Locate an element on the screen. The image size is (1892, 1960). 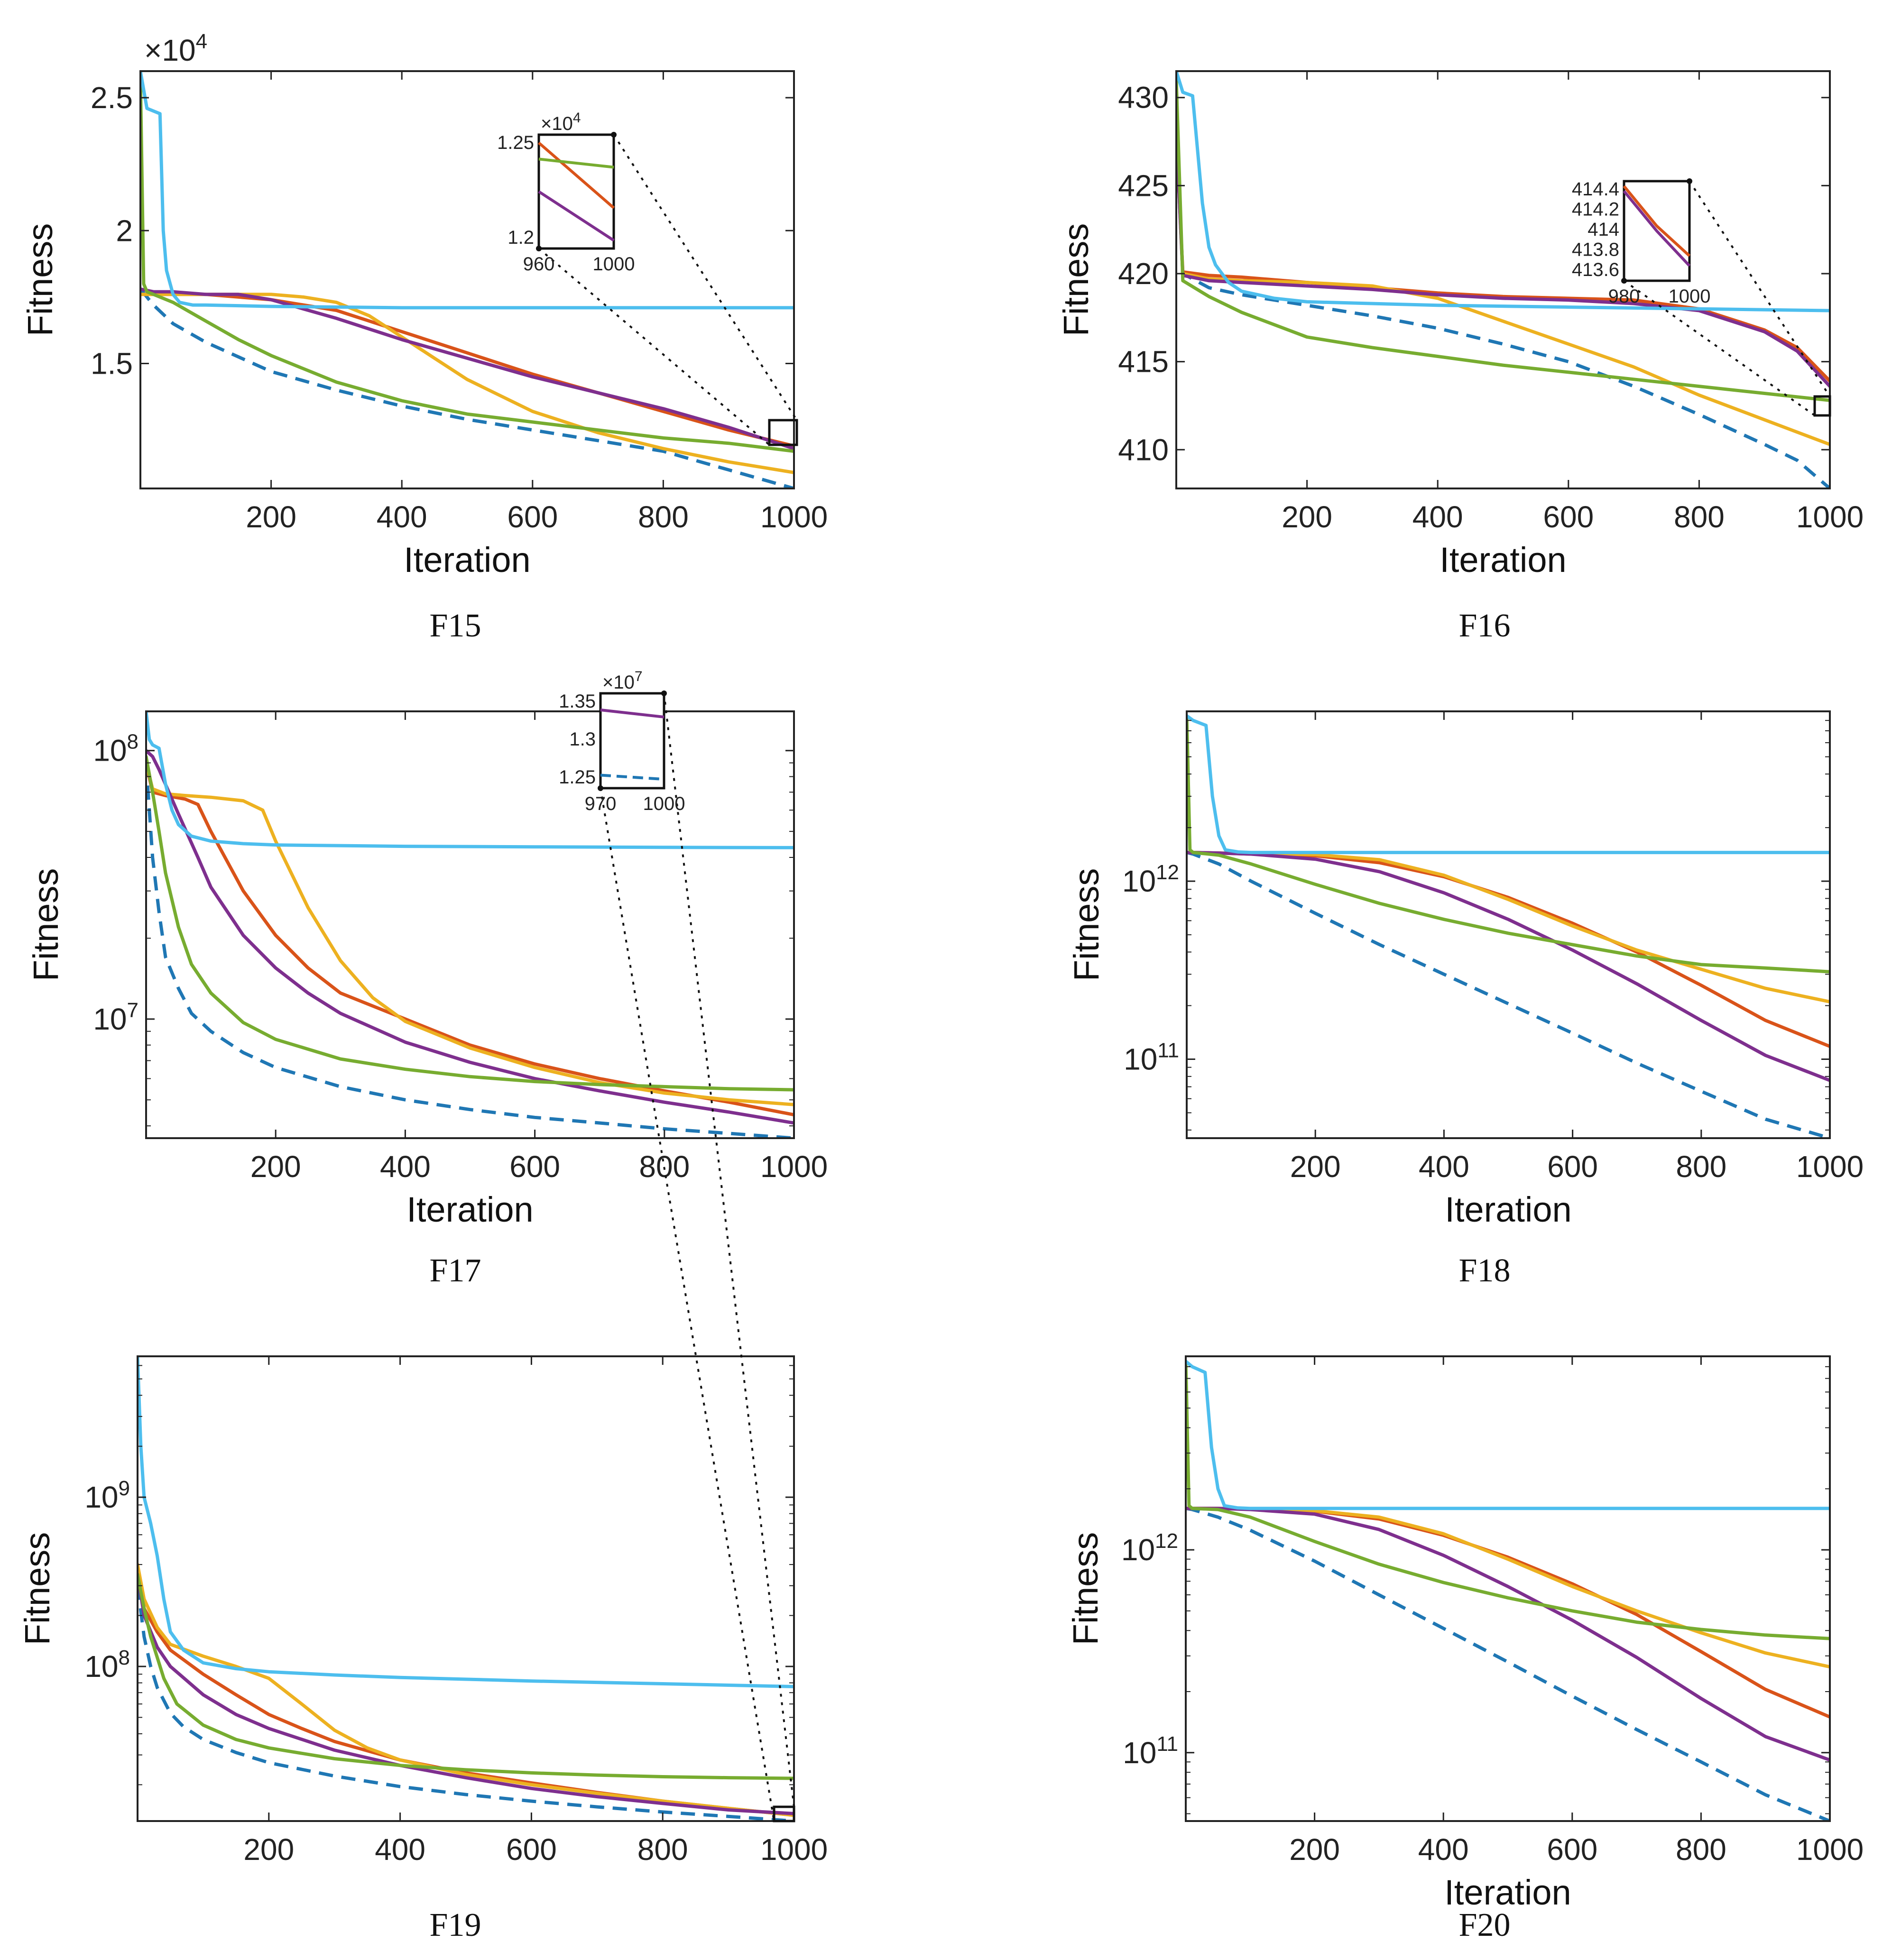
caption-f15: F15 is located at coordinates (455, 625).